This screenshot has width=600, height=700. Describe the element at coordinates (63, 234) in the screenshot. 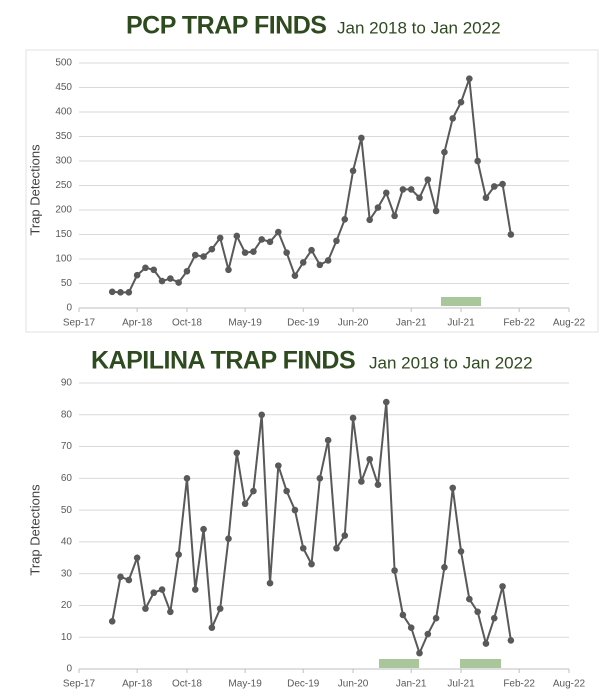

I see `y-tick-label: 150` at that location.